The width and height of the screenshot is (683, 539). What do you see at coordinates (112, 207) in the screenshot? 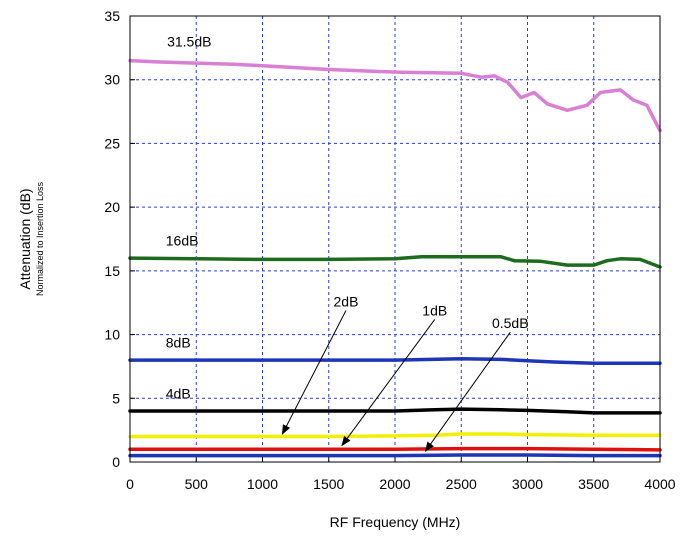
I see `y-tick-label: 20` at bounding box center [112, 207].